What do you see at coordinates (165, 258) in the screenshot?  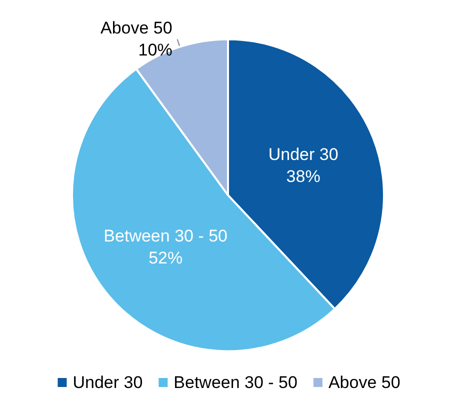 I see `data-label: 52%` at bounding box center [165, 258].